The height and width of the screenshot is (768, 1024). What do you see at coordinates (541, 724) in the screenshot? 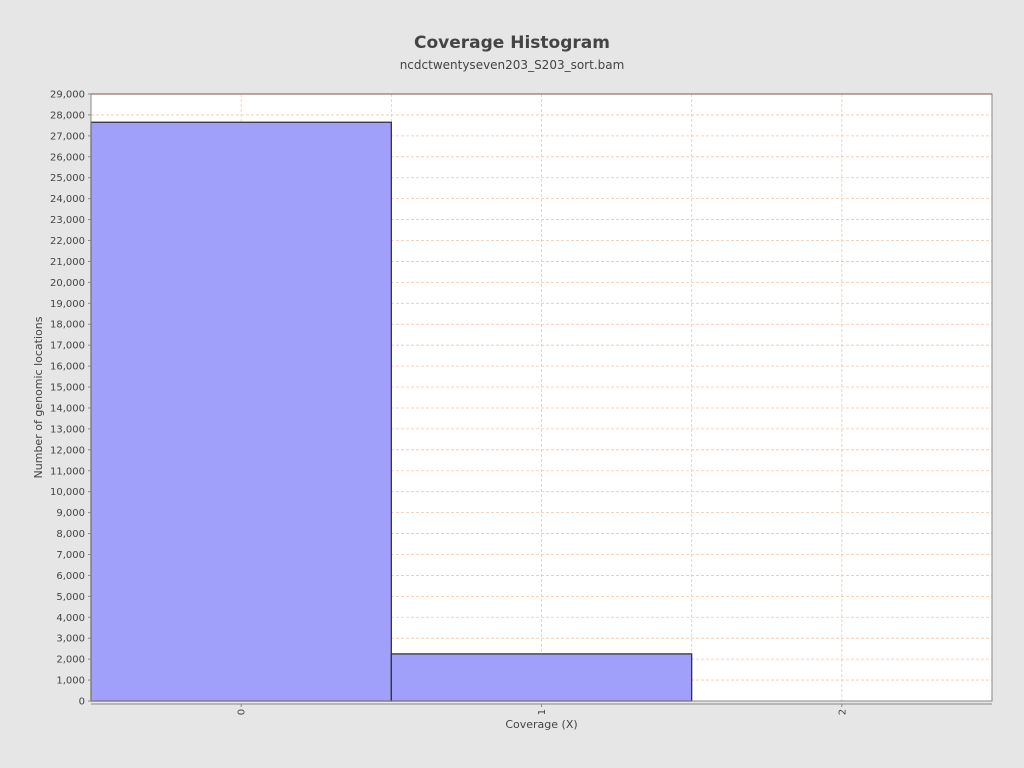
I see `x-axis-label: Coverage (X)` at bounding box center [541, 724].